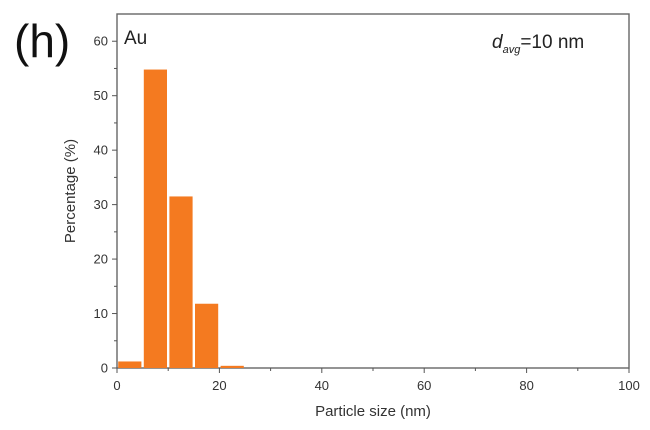 The image size is (650, 430). What do you see at coordinates (219, 385) in the screenshot?
I see `x-tick-label: 20` at bounding box center [219, 385].